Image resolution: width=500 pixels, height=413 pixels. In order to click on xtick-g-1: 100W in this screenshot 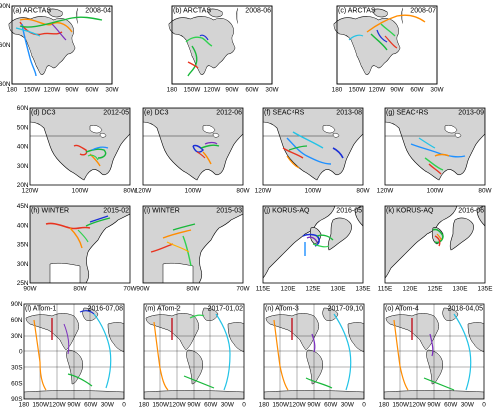, I will do `click(436, 191)`.